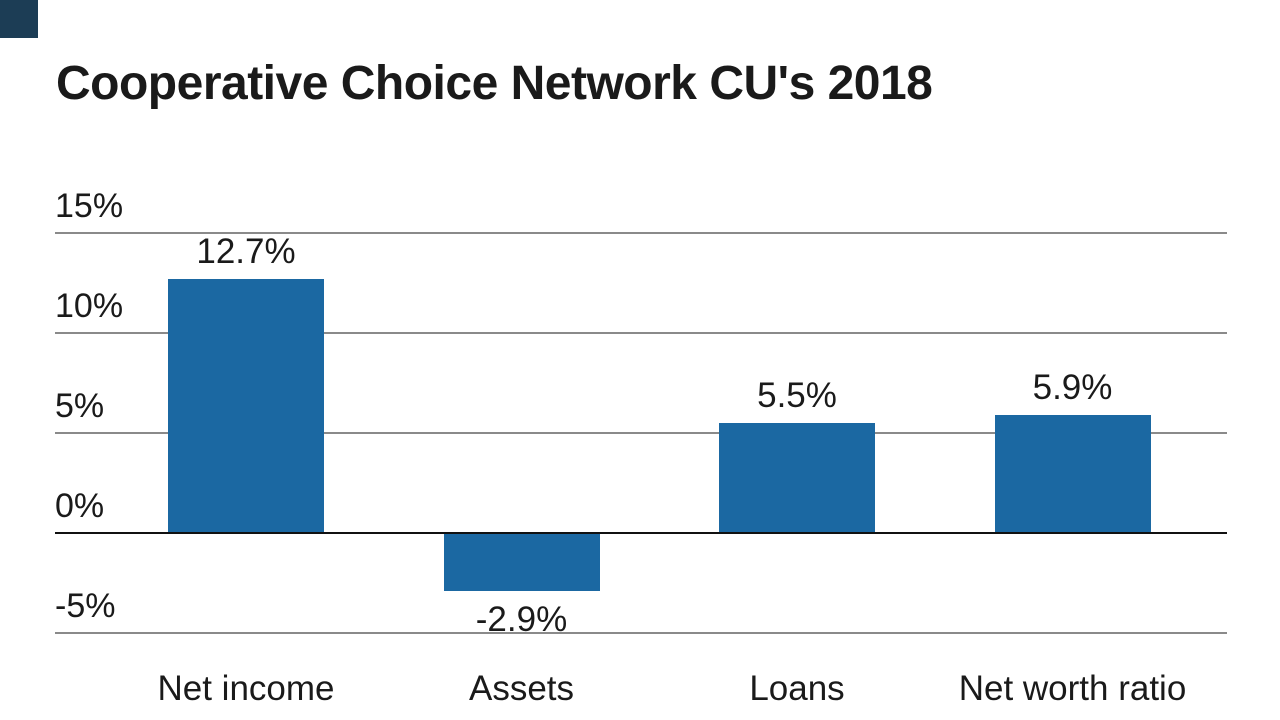 Image resolution: width=1280 pixels, height=720 pixels. What do you see at coordinates (641, 333) in the screenshot?
I see `gridline-10%` at bounding box center [641, 333].